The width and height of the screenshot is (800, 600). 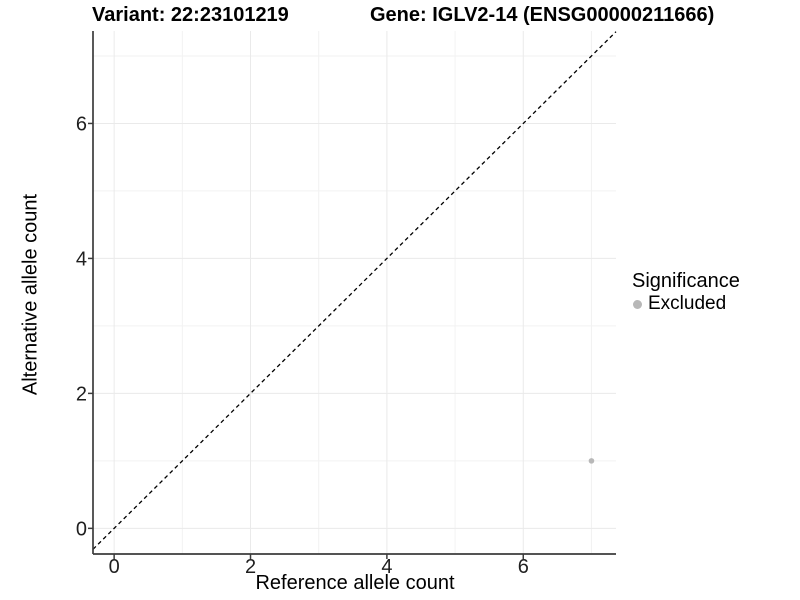 I want to click on legend-entry-label: Excluded, so click(x=687, y=303).